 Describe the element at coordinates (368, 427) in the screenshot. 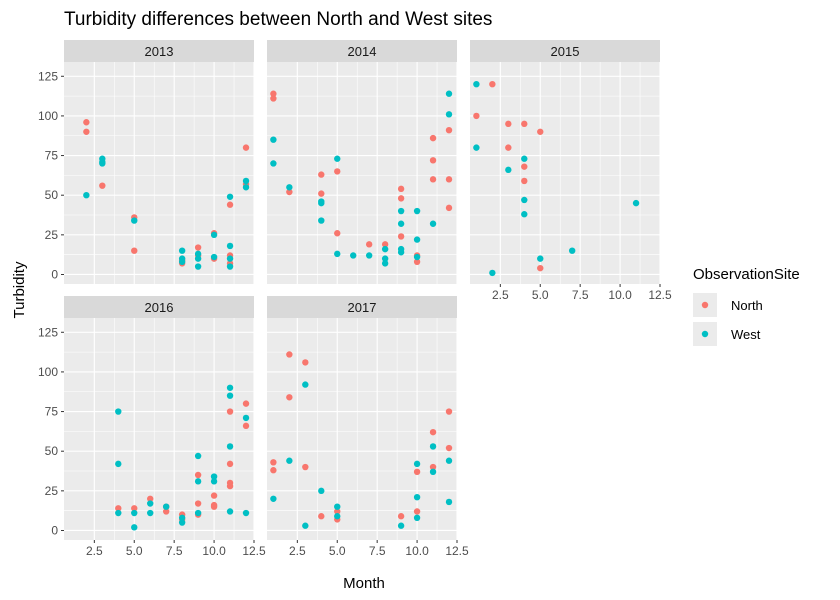

I see `panel-2017: 2017 2.5 5.0 7.5 10.0 12.5` at that location.